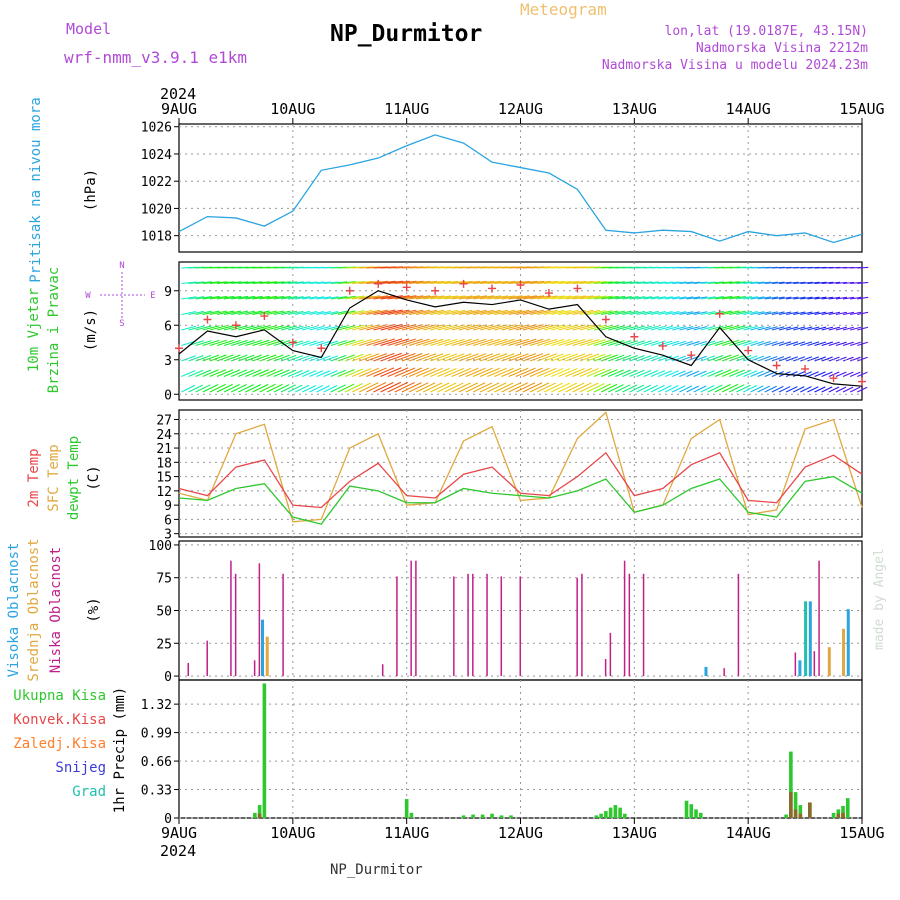  Describe the element at coordinates (152, 296) in the screenshot. I see `compass-e: E` at that location.